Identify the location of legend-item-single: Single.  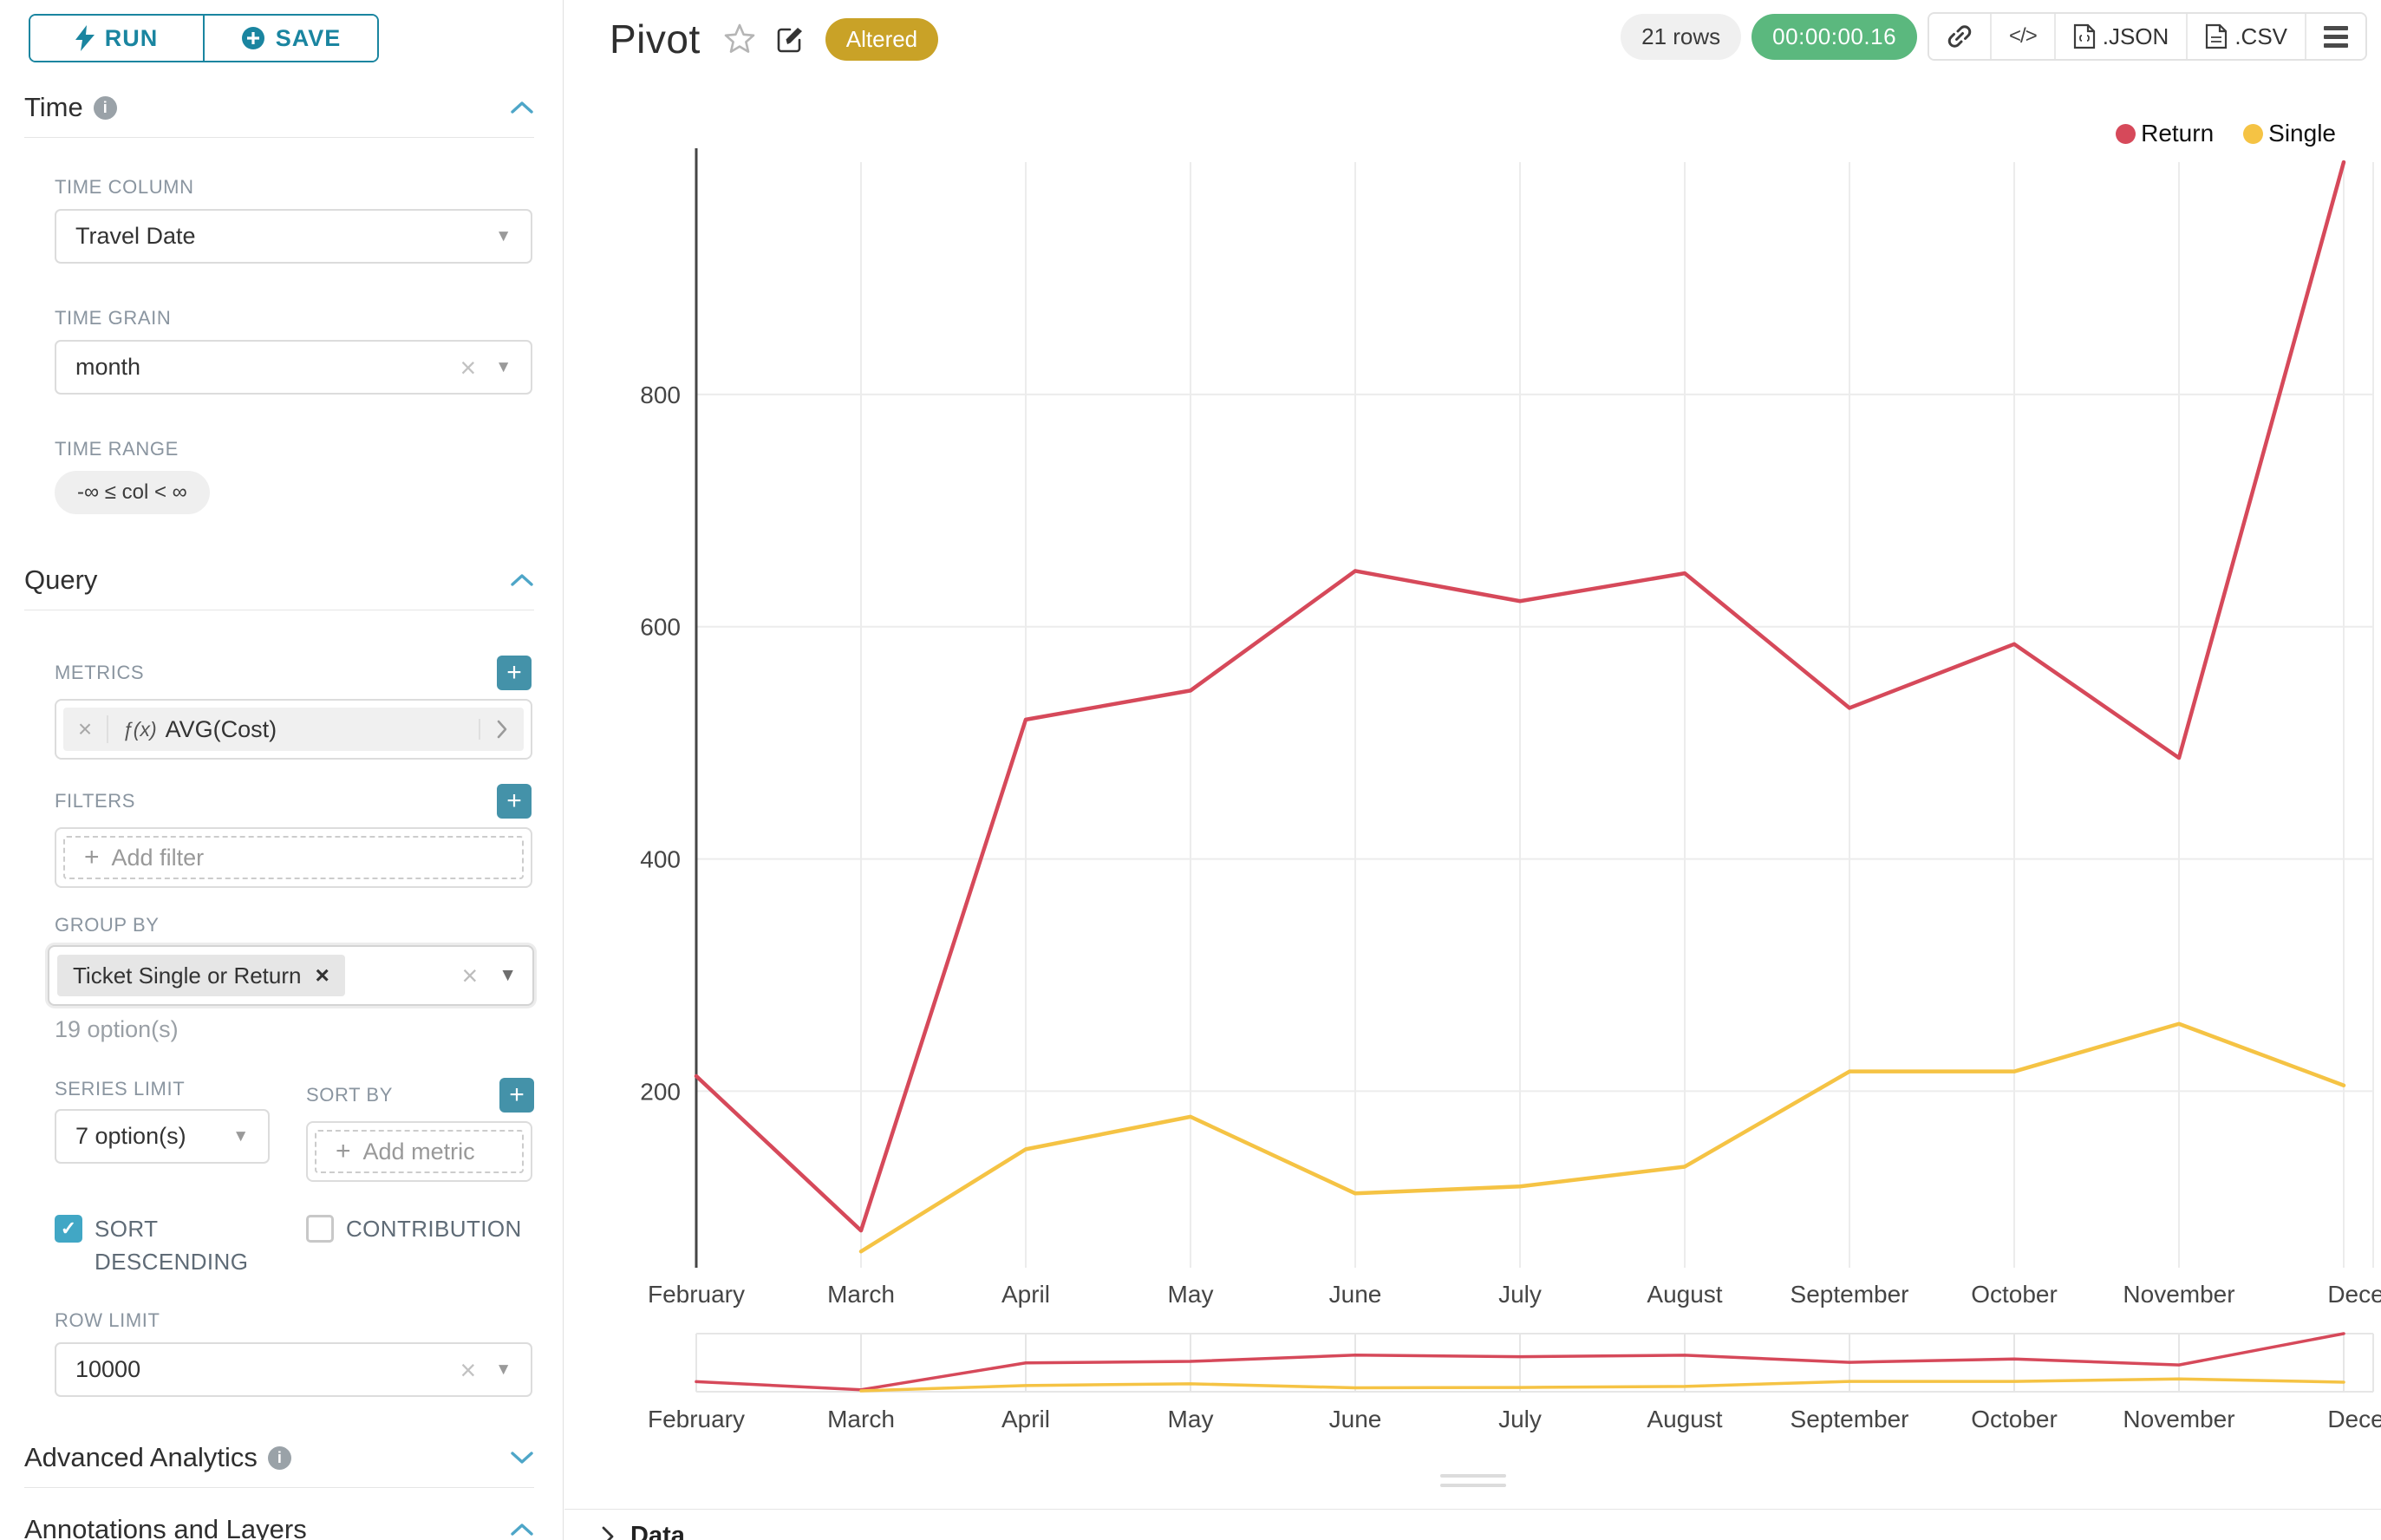
(2289, 133).